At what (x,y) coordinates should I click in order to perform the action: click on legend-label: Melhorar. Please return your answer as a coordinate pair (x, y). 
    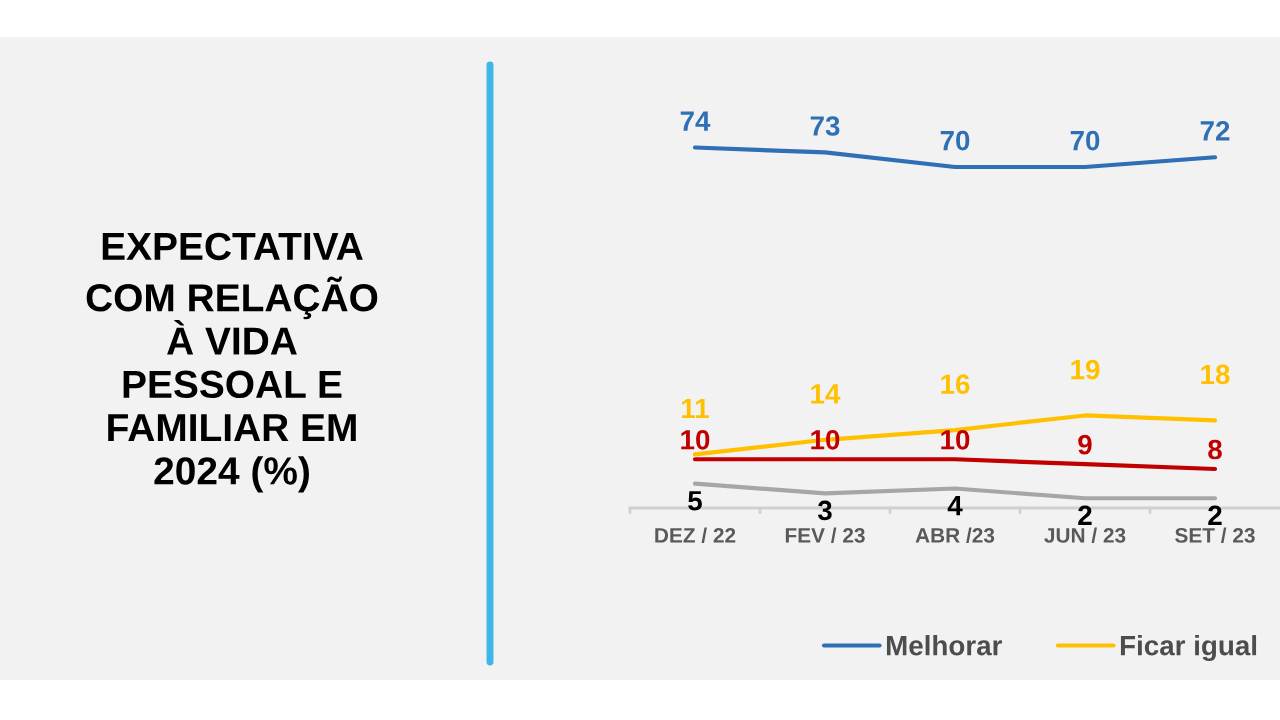
    Looking at the image, I should click on (944, 645).